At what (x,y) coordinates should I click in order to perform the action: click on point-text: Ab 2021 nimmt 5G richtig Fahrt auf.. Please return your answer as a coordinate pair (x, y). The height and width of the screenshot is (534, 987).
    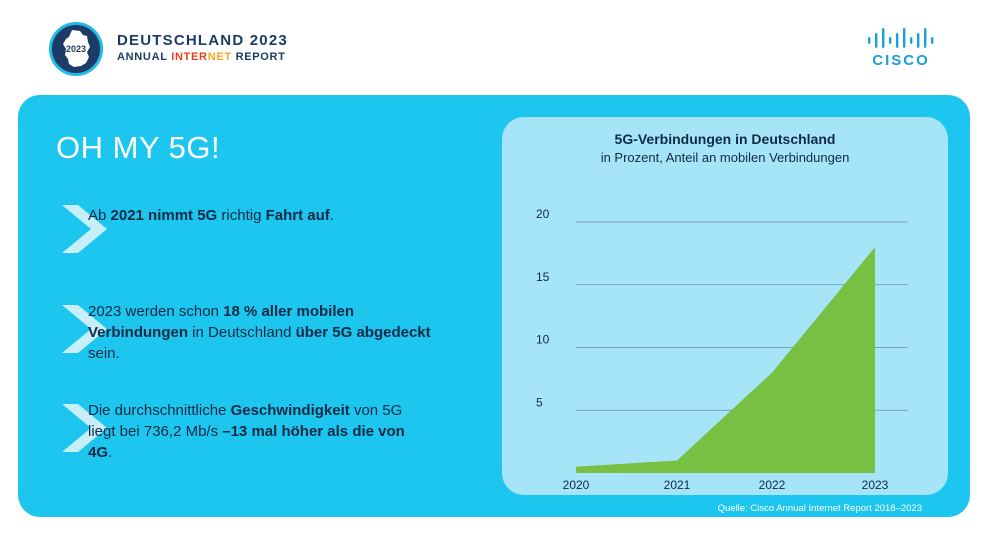
    Looking at the image, I should click on (260, 215).